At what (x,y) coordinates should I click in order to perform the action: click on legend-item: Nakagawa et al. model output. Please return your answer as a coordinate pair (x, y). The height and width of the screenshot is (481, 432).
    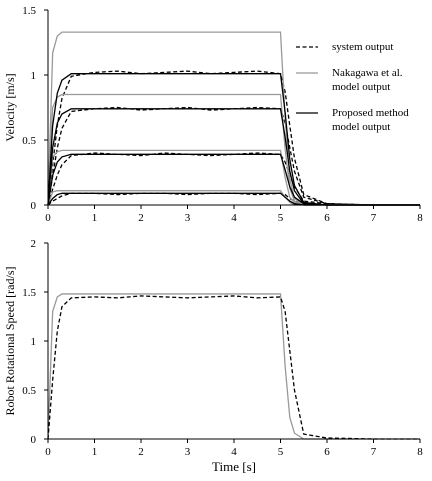
    Looking at the image, I should click on (358, 80).